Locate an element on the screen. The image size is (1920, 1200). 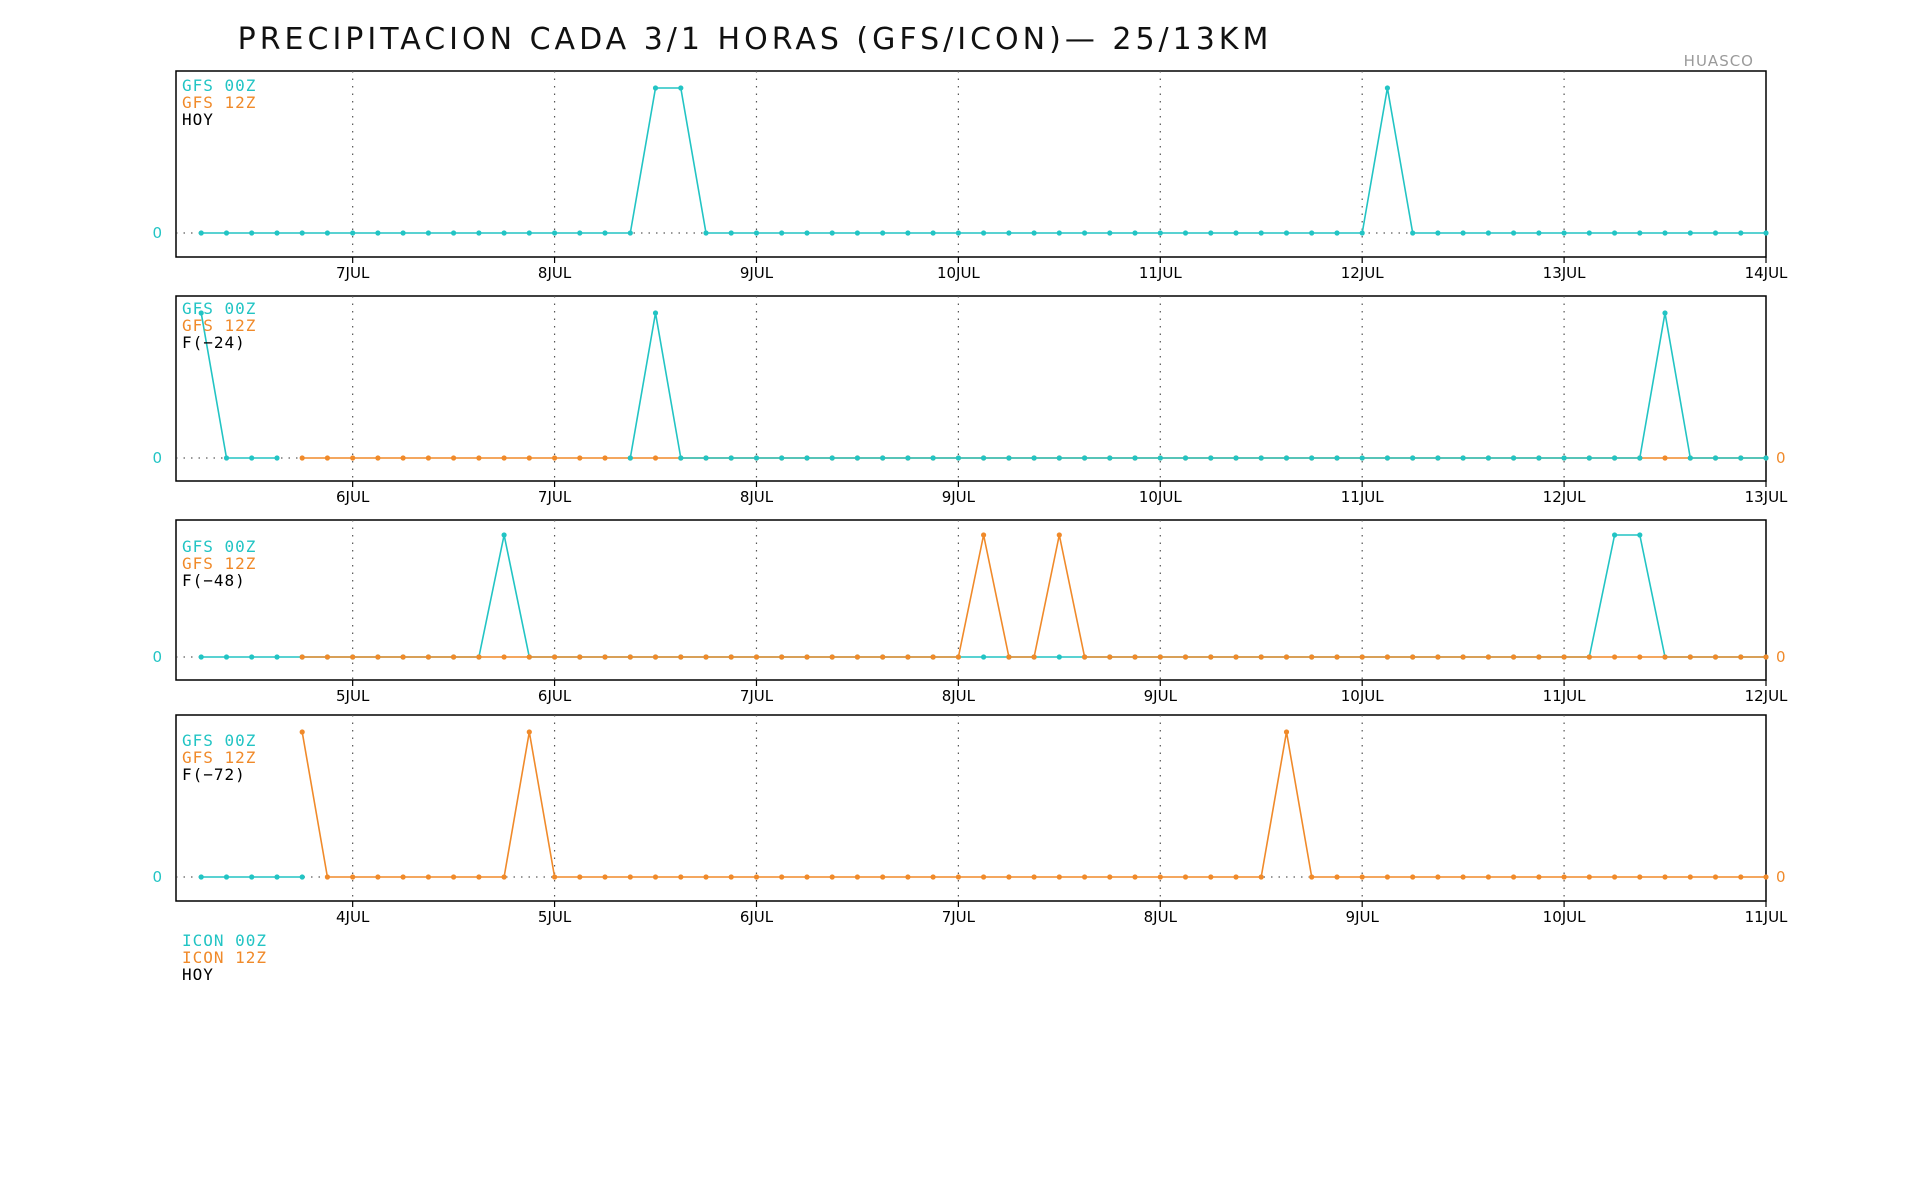
x-tick-label: 6JUL is located at coordinates (353, 497).